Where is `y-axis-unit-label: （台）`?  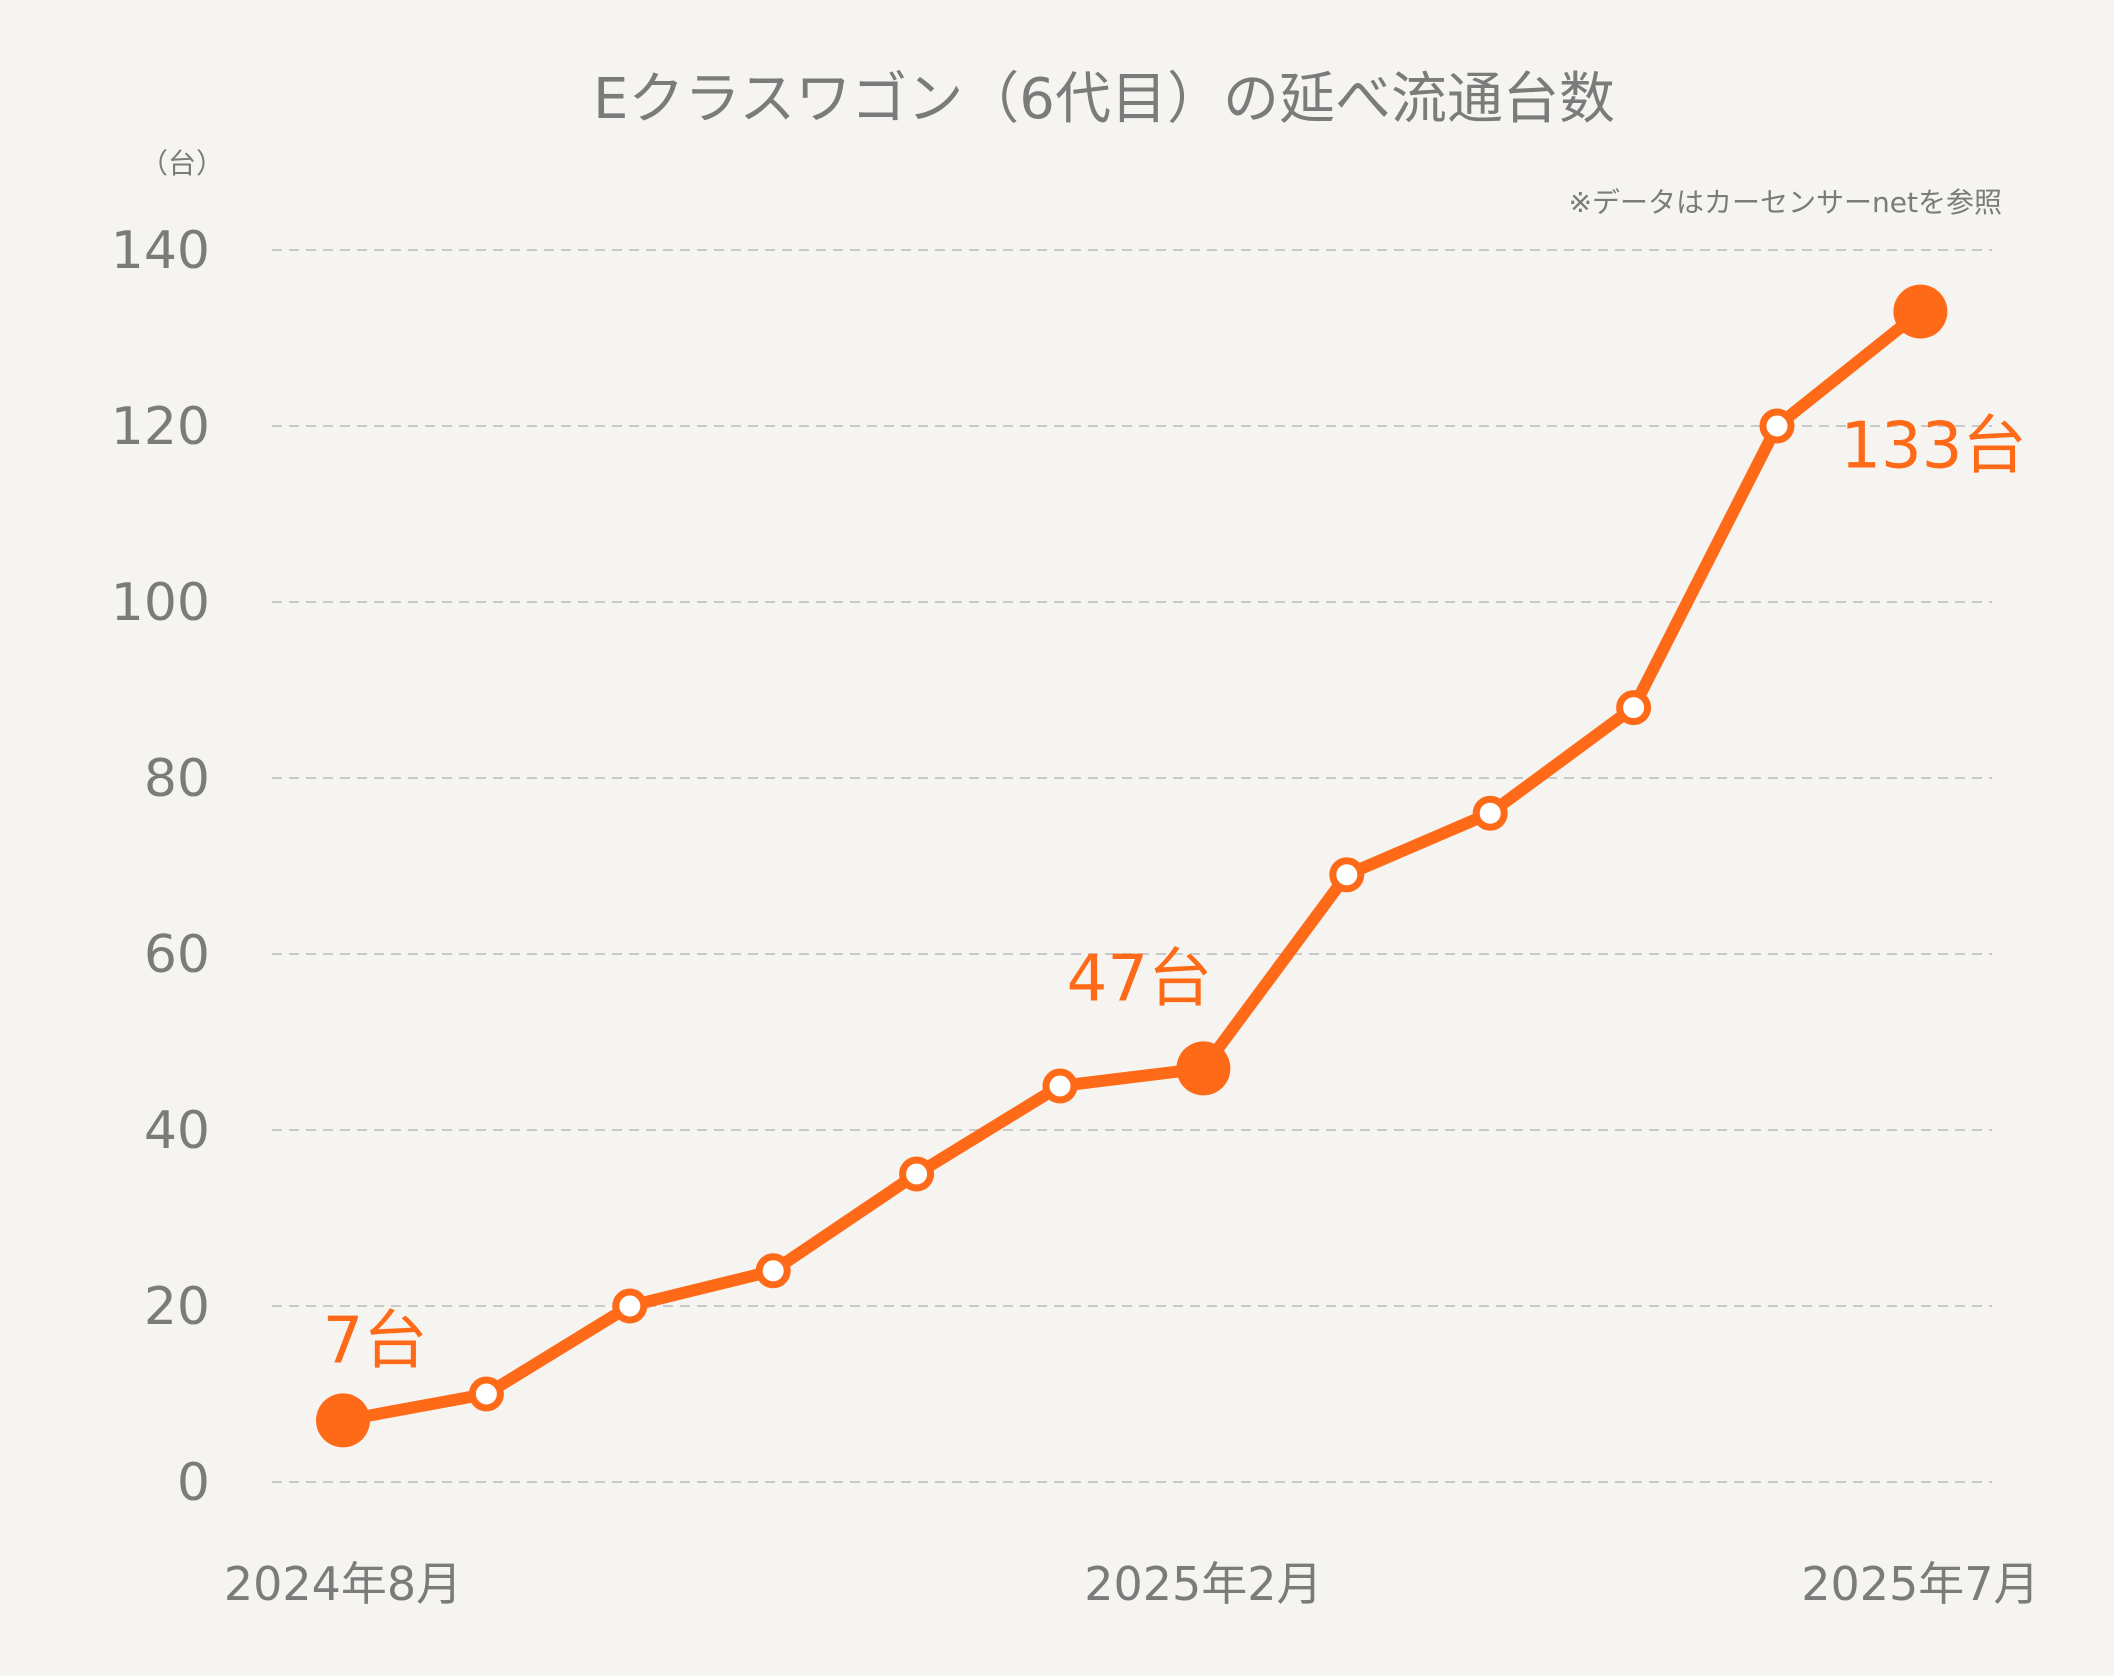
y-axis-unit-label: （台） is located at coordinates (182, 163).